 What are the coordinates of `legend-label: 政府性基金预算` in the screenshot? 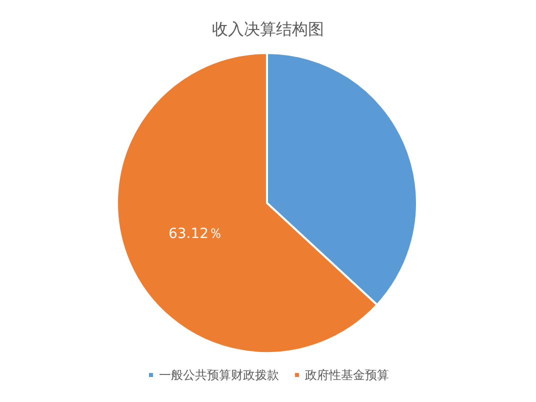 It's located at (347, 375).